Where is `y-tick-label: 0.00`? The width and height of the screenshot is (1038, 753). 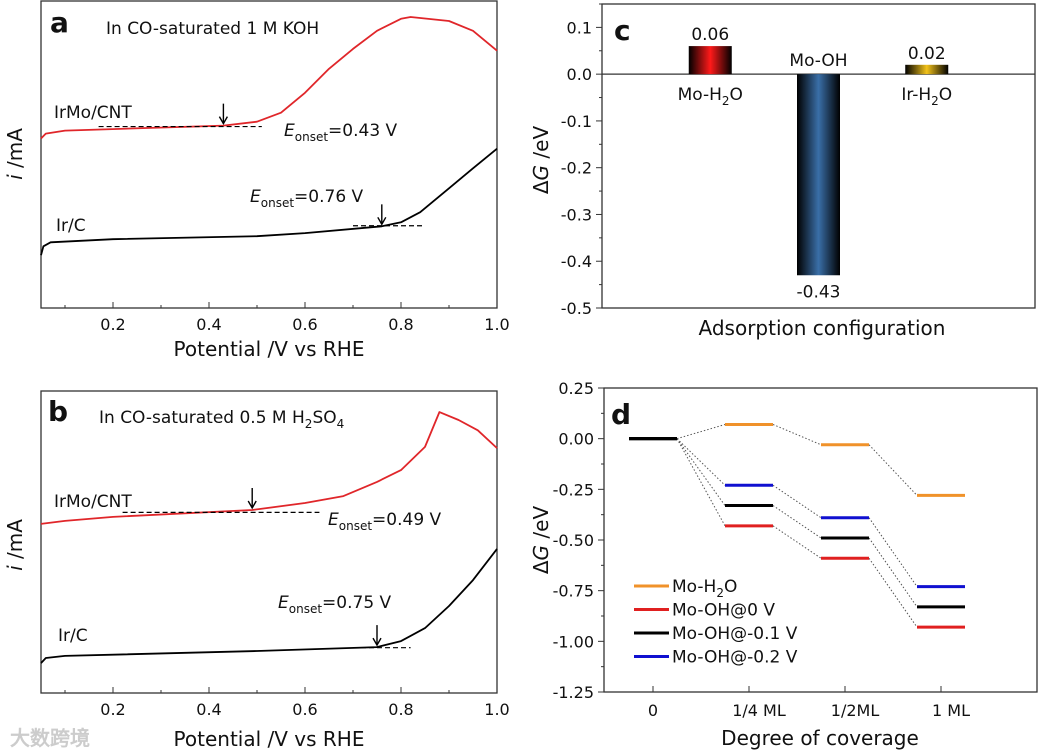 y-tick-label: 0.00 is located at coordinates (576, 439).